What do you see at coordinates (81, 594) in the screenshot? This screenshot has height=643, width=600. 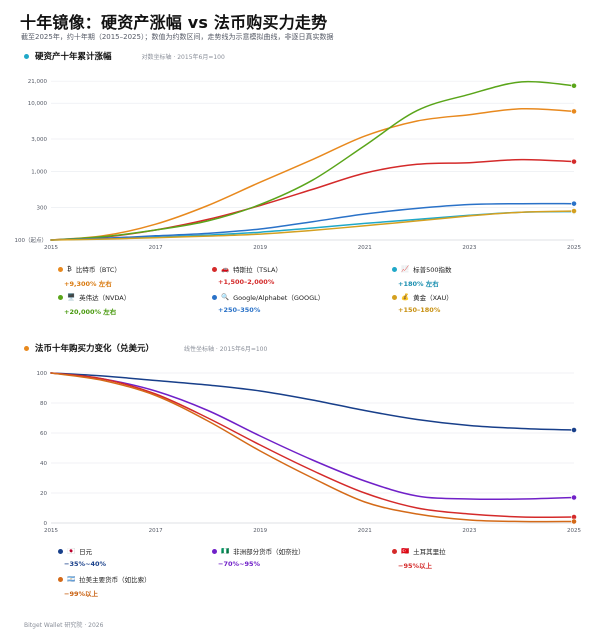 I see `legend-series-range: −99%以上` at bounding box center [81, 594].